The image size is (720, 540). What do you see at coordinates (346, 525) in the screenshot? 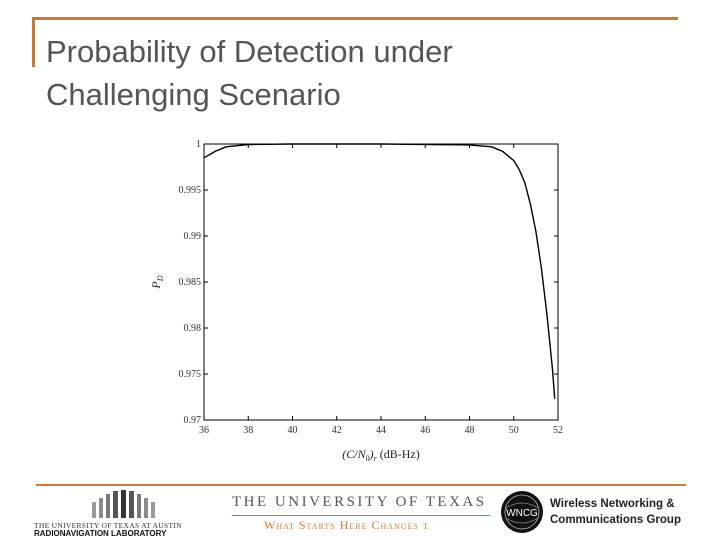
I see `ut-motto: What Starts Here Changes t` at bounding box center [346, 525].